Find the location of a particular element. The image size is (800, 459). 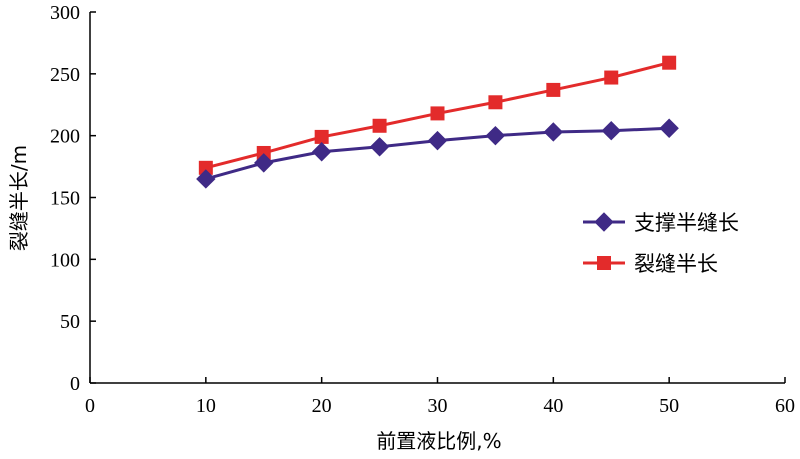

x-tick-label: 30 is located at coordinates (438, 406).